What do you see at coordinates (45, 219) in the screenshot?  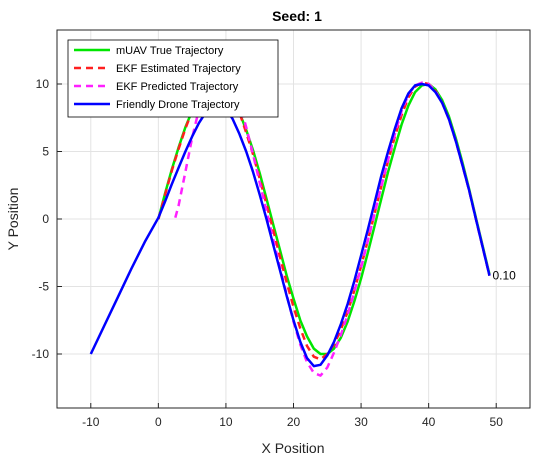 I see `y-tick-label: 0` at bounding box center [45, 219].